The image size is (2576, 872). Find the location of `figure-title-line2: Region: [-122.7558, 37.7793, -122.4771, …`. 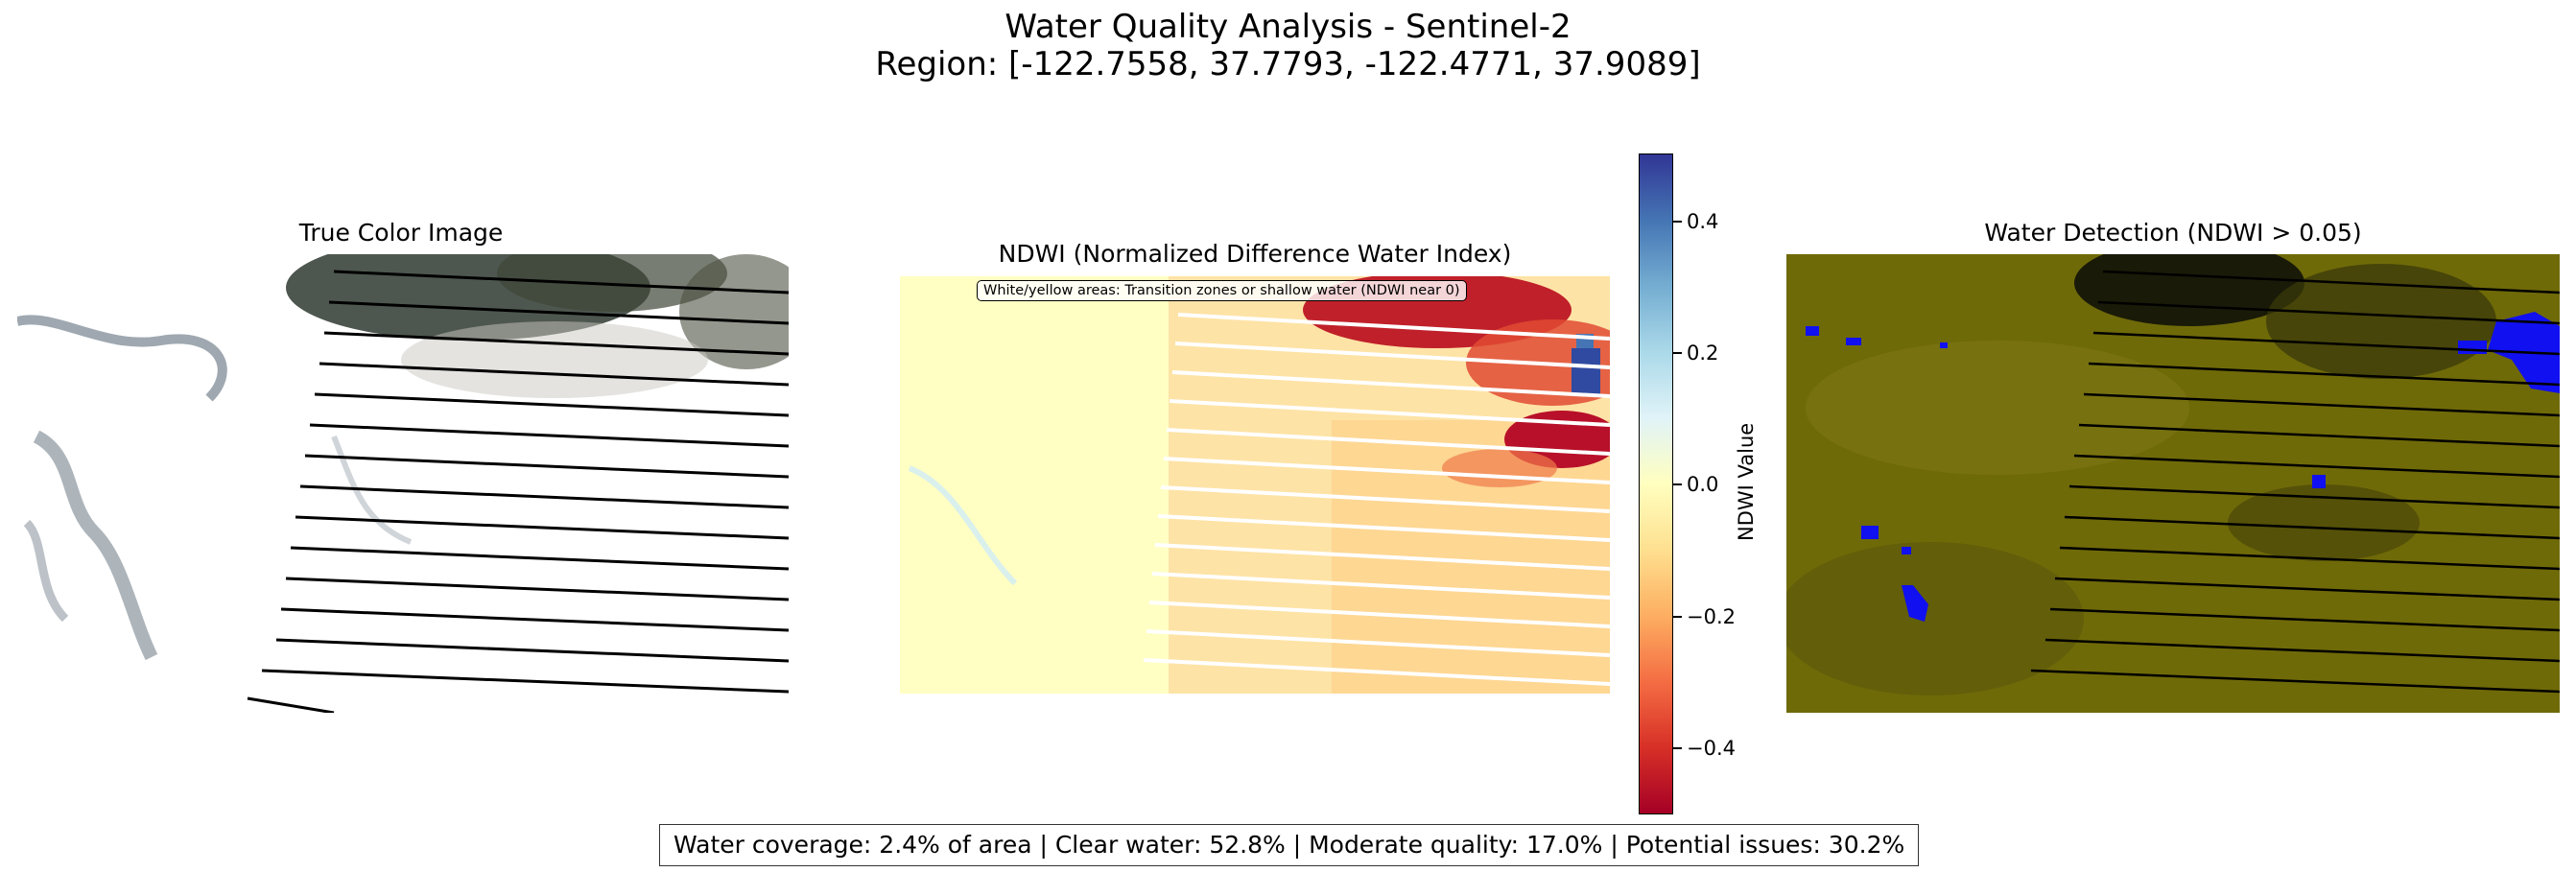

figure-title-line2: Region: [-122.7558, 37.7793, -122.4771, … is located at coordinates (1288, 64).